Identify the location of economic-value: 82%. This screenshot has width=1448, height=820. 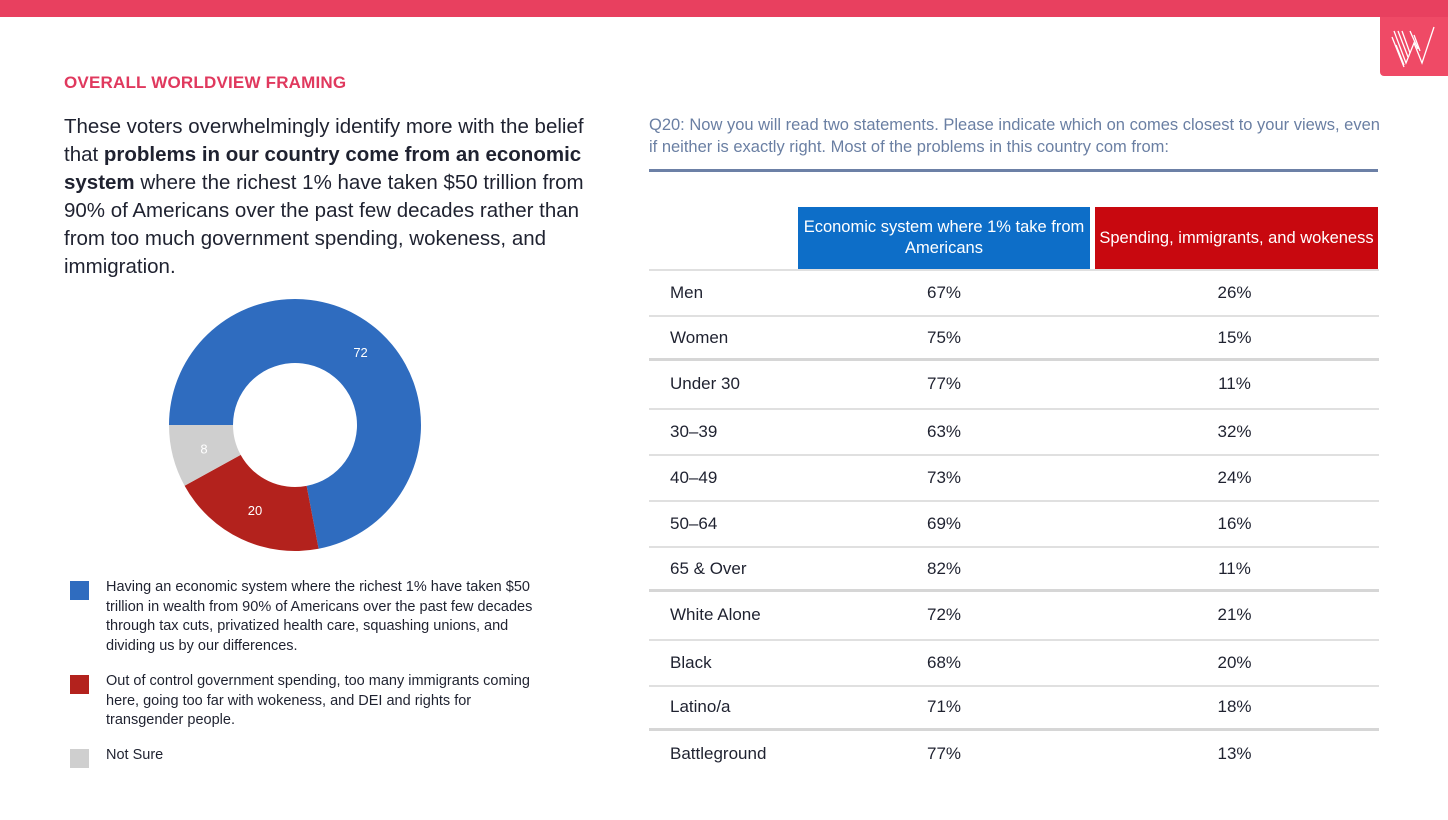
(944, 568).